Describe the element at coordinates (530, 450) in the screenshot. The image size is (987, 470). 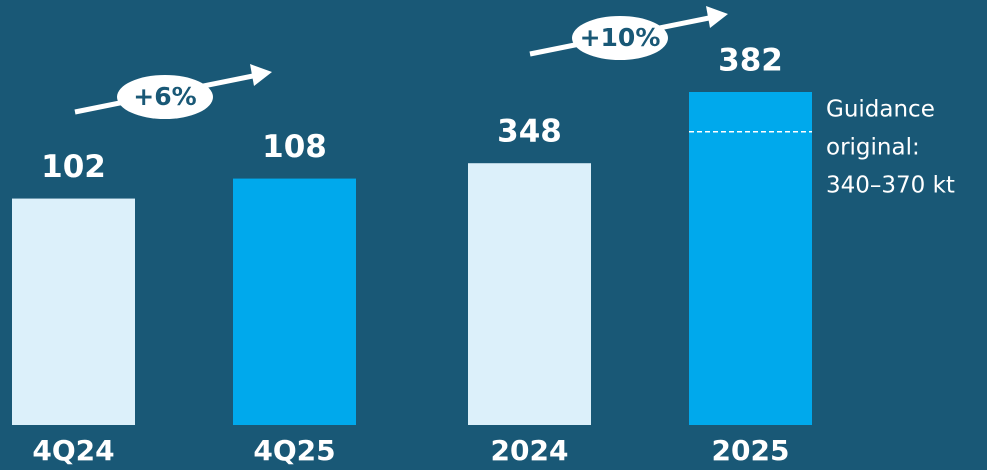
I see `x-tick-label: 2024` at that location.